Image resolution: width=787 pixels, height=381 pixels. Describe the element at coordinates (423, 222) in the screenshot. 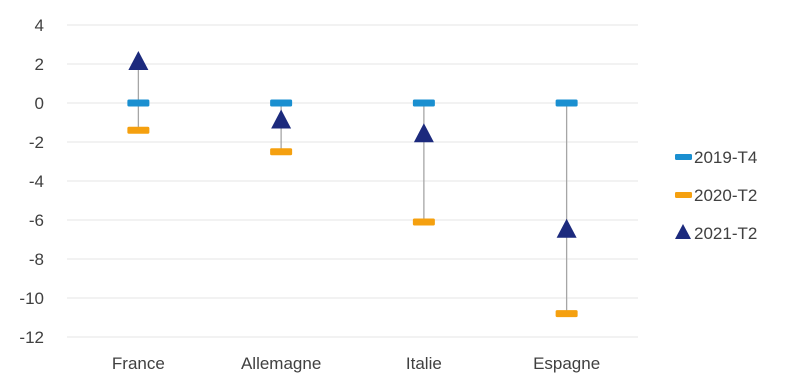

I see `marker-2020-t2-italie` at that location.